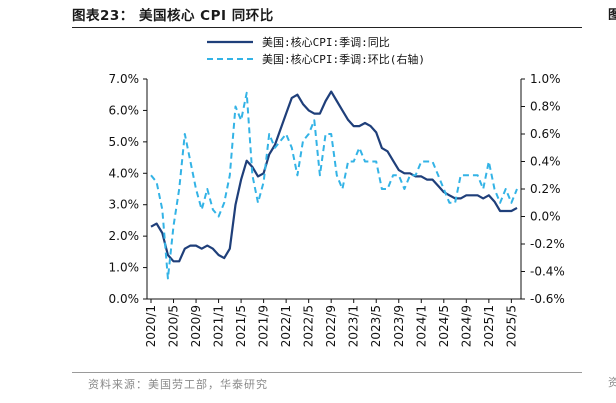 The width and height of the screenshot is (616, 403). What do you see at coordinates (124, 205) in the screenshot?
I see `left-tick-label: 3.0%` at bounding box center [124, 205].